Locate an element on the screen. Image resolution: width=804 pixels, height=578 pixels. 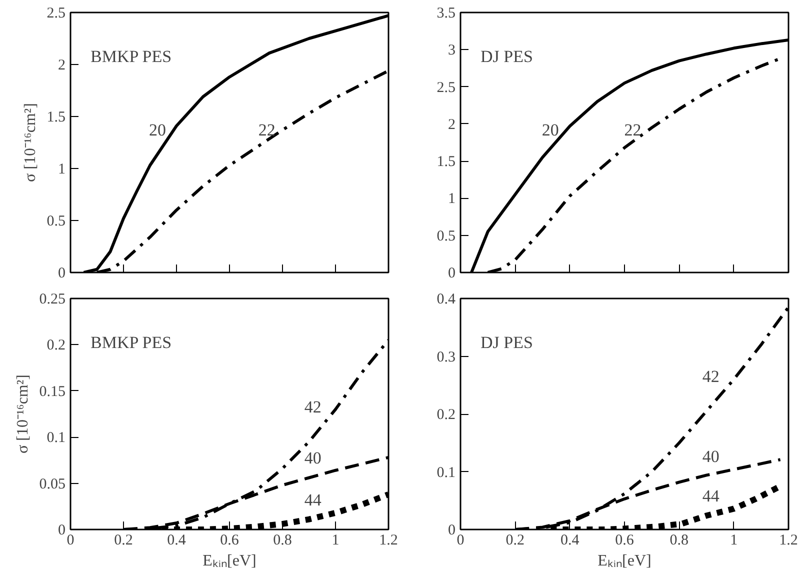
y-tick-label: 0.3 is located at coordinates (446, 357).